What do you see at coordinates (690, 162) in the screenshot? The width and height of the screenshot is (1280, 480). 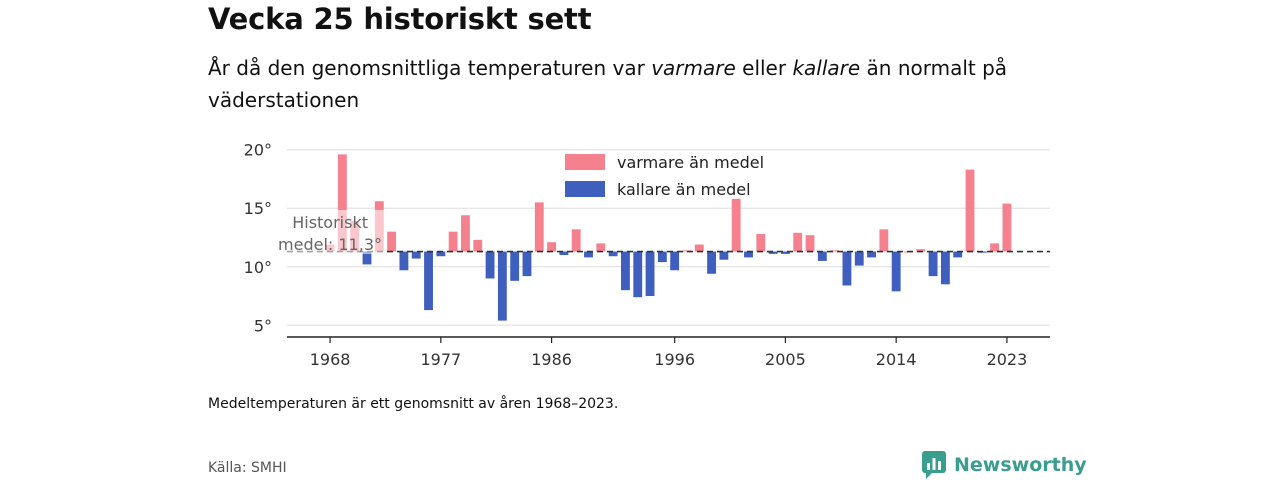 I see `legend-label-warm: varmare än medel` at bounding box center [690, 162].